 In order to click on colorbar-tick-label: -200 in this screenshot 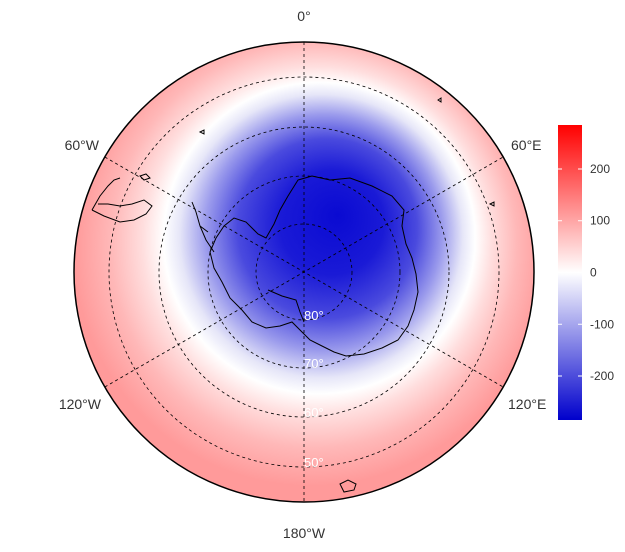, I will do `click(602, 376)`.